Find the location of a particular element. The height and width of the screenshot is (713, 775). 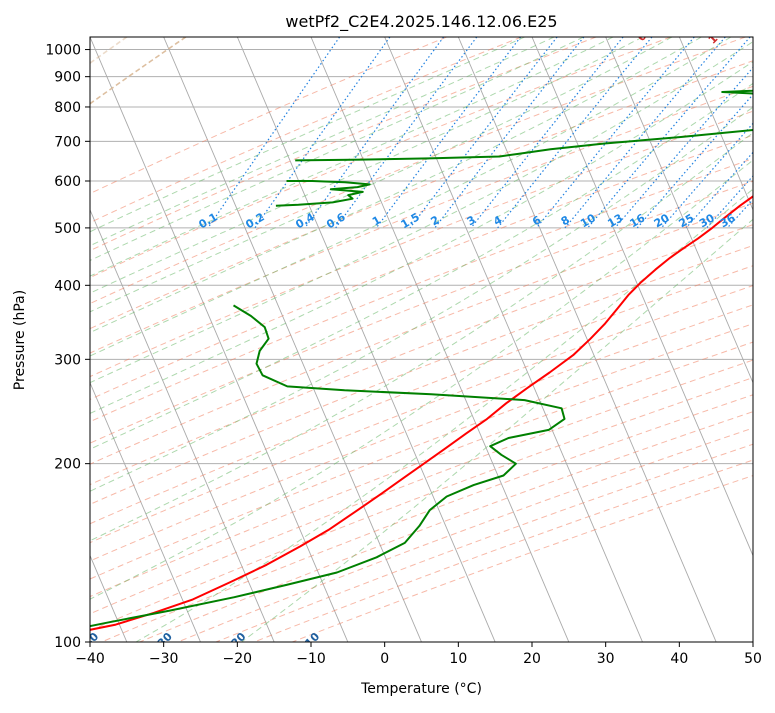

x-tick-label: −40 is located at coordinates (90, 659).